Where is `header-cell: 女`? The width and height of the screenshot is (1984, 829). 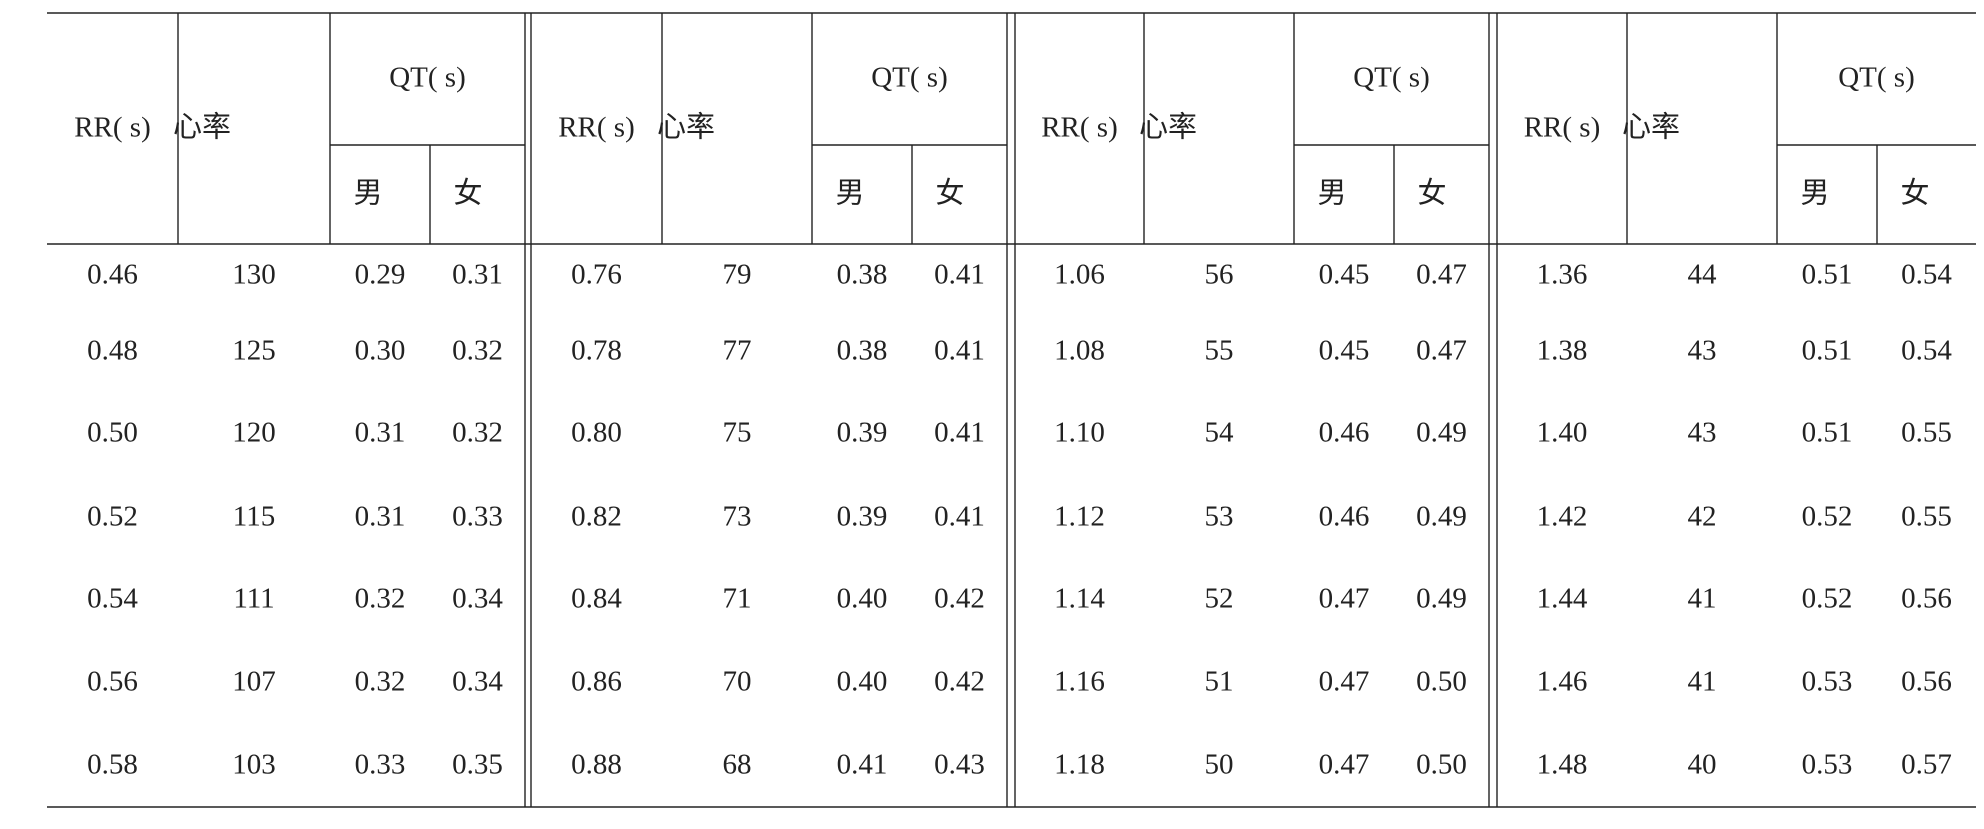 header-cell: 女 is located at coordinates (949, 193).